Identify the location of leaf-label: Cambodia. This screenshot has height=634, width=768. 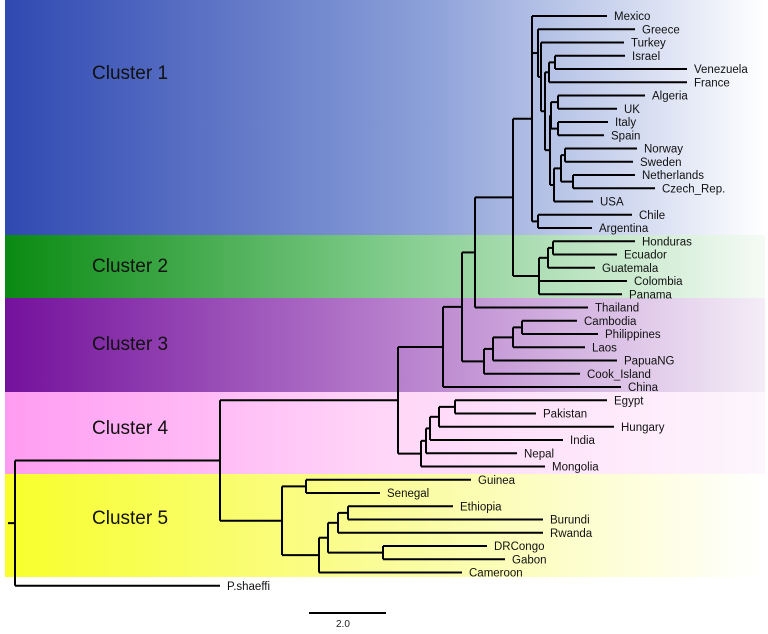
(610, 322).